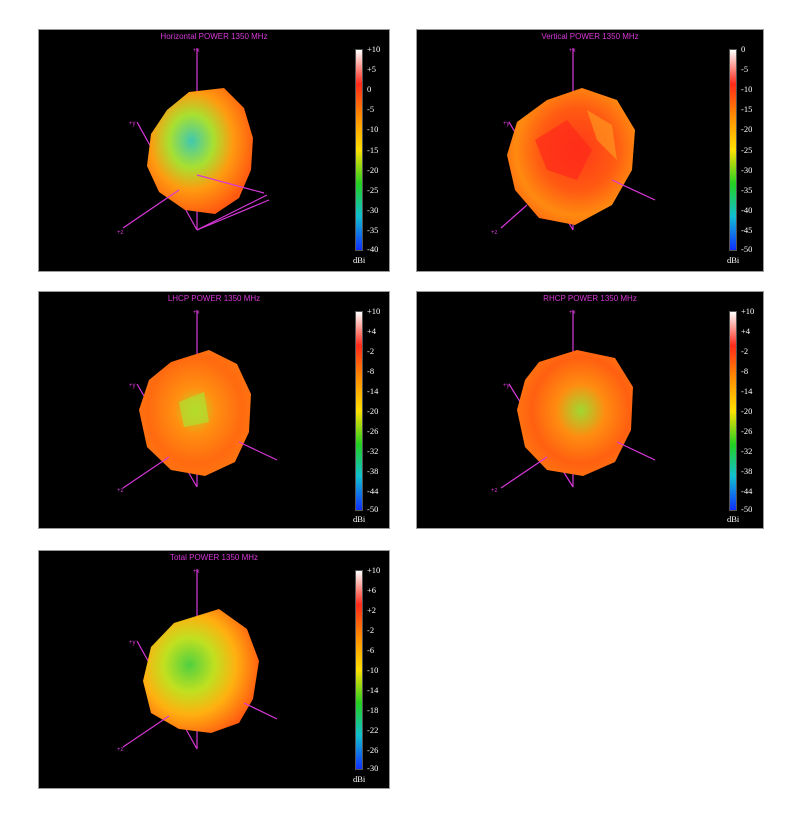 This screenshot has width=800, height=816. I want to click on panel-title: Horizontal POWER 1350 MHz, so click(214, 36).